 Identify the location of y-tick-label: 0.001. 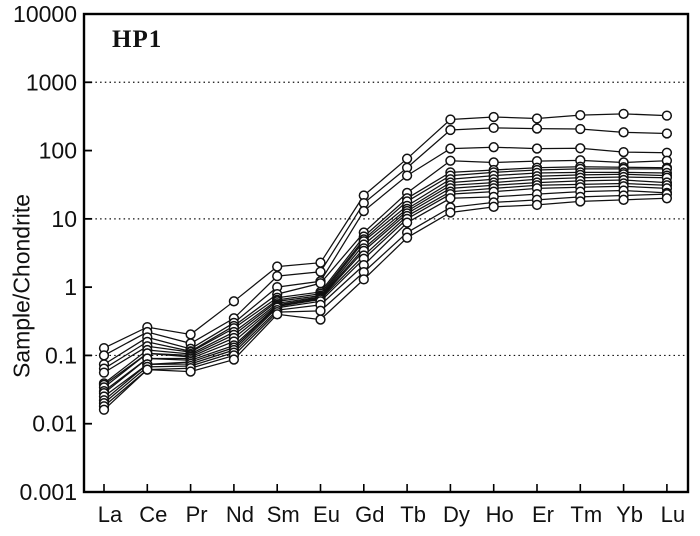
(48, 492).